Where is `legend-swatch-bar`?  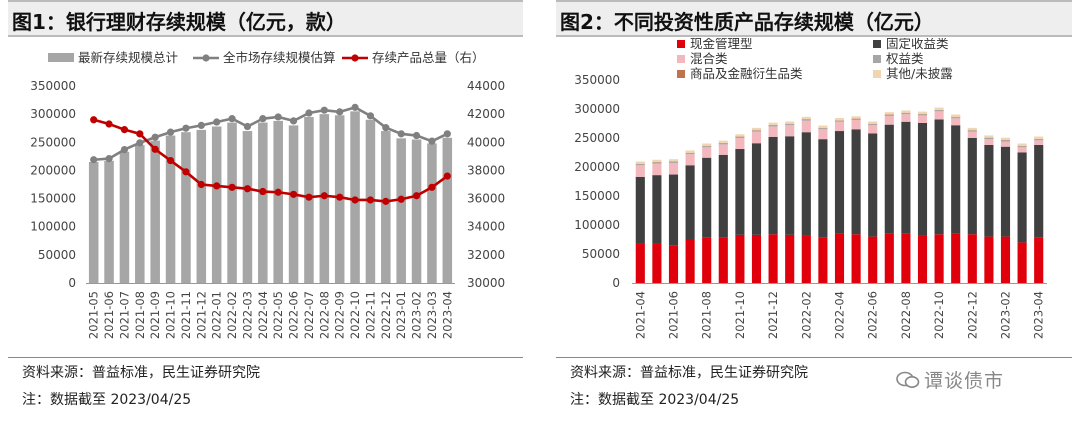
legend-swatch-bar is located at coordinates (61, 57).